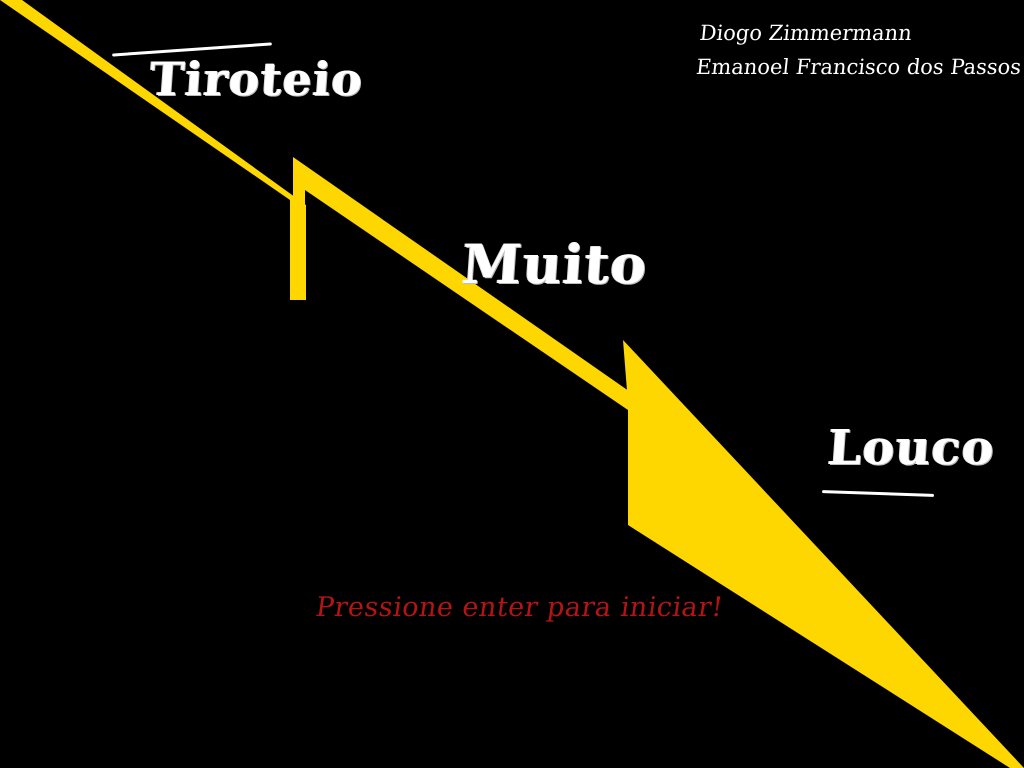 The height and width of the screenshot is (768, 1024). I want to click on title-word-tiroteio: Tiroteio, so click(257, 79).